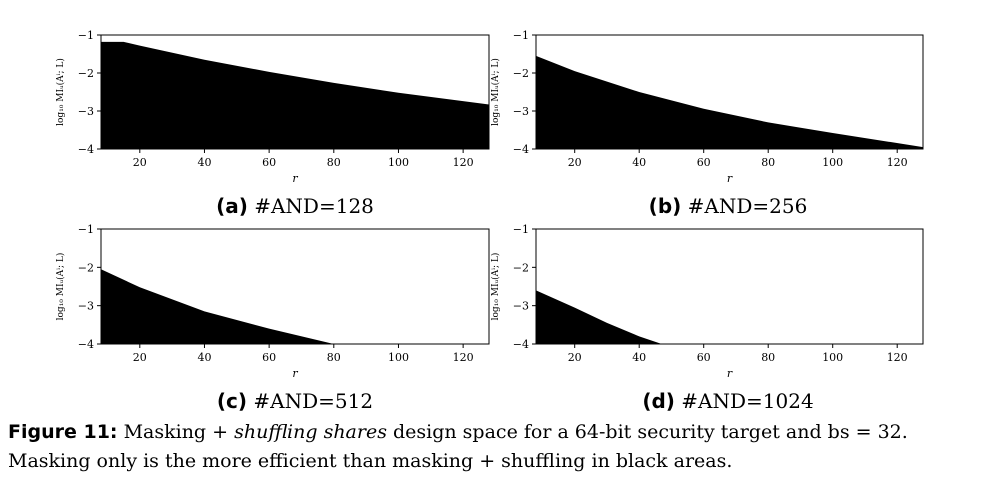 This screenshot has height=488, width=993. What do you see at coordinates (232, 206) in the screenshot?
I see `subcaption-a-tag: (a)` at bounding box center [232, 206].